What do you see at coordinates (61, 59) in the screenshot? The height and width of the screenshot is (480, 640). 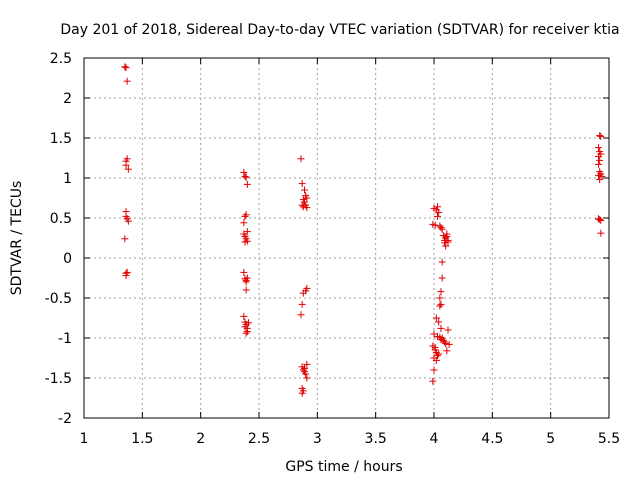 I see `y-tick-label: 2.5` at bounding box center [61, 59].